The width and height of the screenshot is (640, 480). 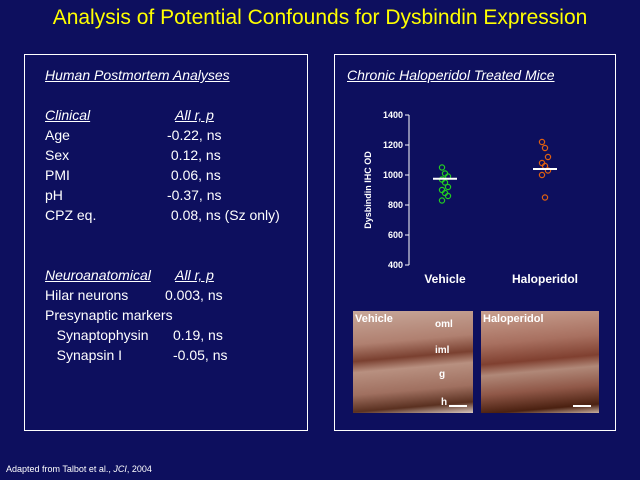 I want to click on right-panel-heading: Chronic Haloperidol Treated Mice, so click(x=451, y=75).